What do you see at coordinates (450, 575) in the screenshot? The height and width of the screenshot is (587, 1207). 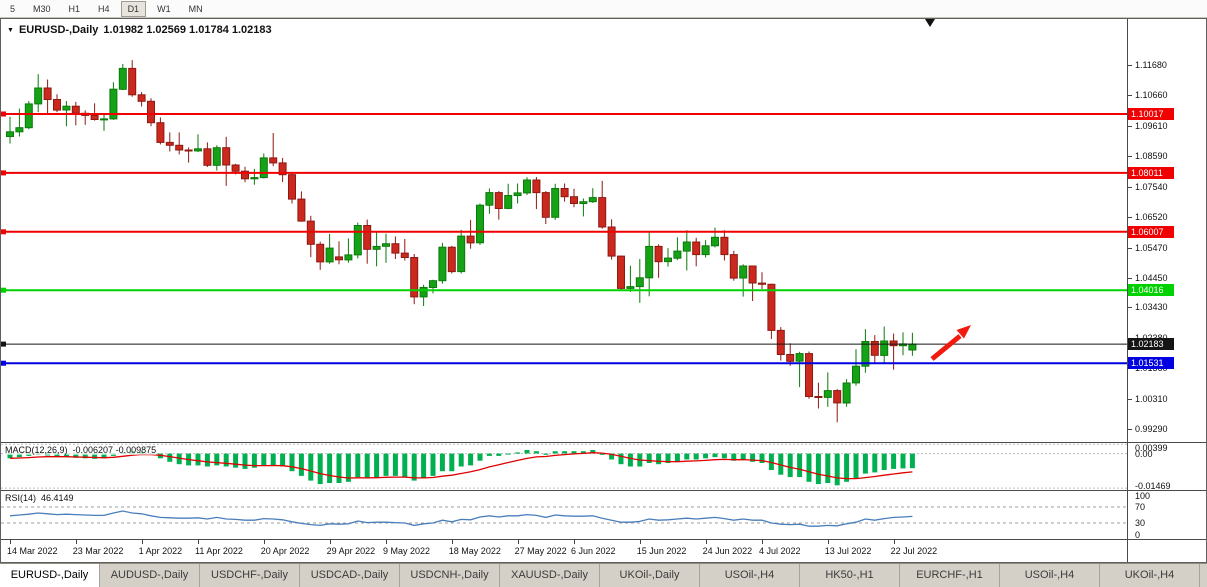 I see `symbol-tab-usdcnh: USDCNH-,Daily` at bounding box center [450, 575].